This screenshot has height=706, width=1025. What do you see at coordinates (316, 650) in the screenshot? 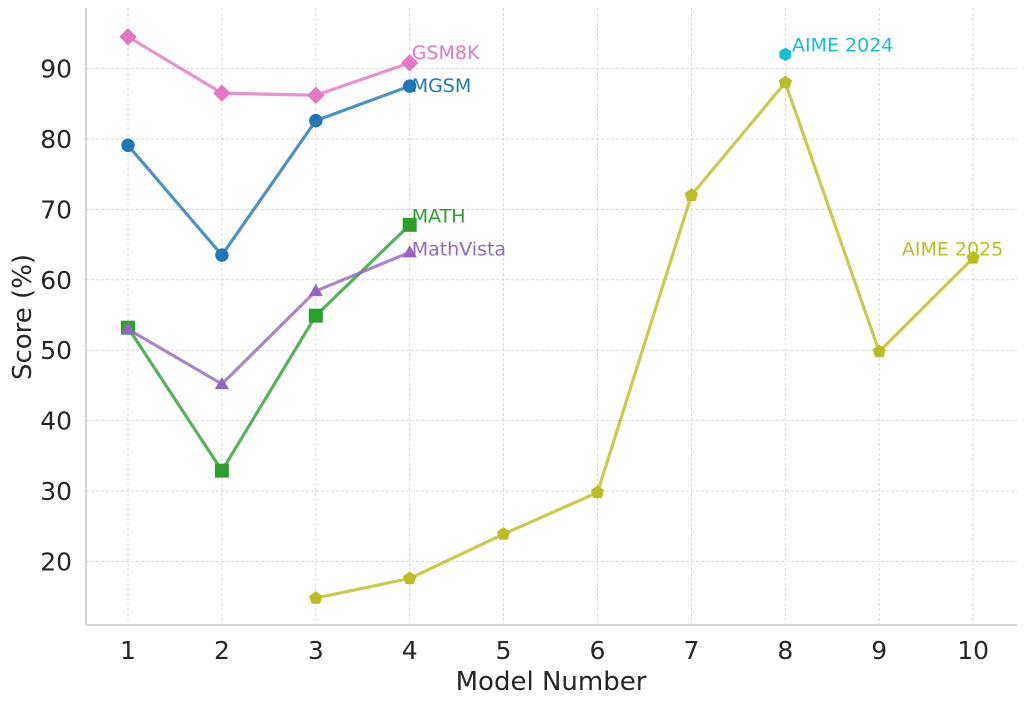
I see `x-tick-label: 3` at bounding box center [316, 650].